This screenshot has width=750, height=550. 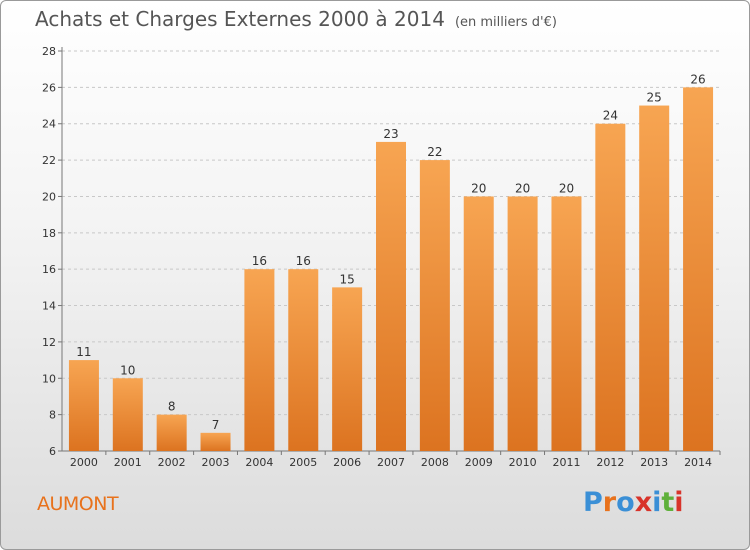 I want to click on bar-2002, so click(x=171, y=432).